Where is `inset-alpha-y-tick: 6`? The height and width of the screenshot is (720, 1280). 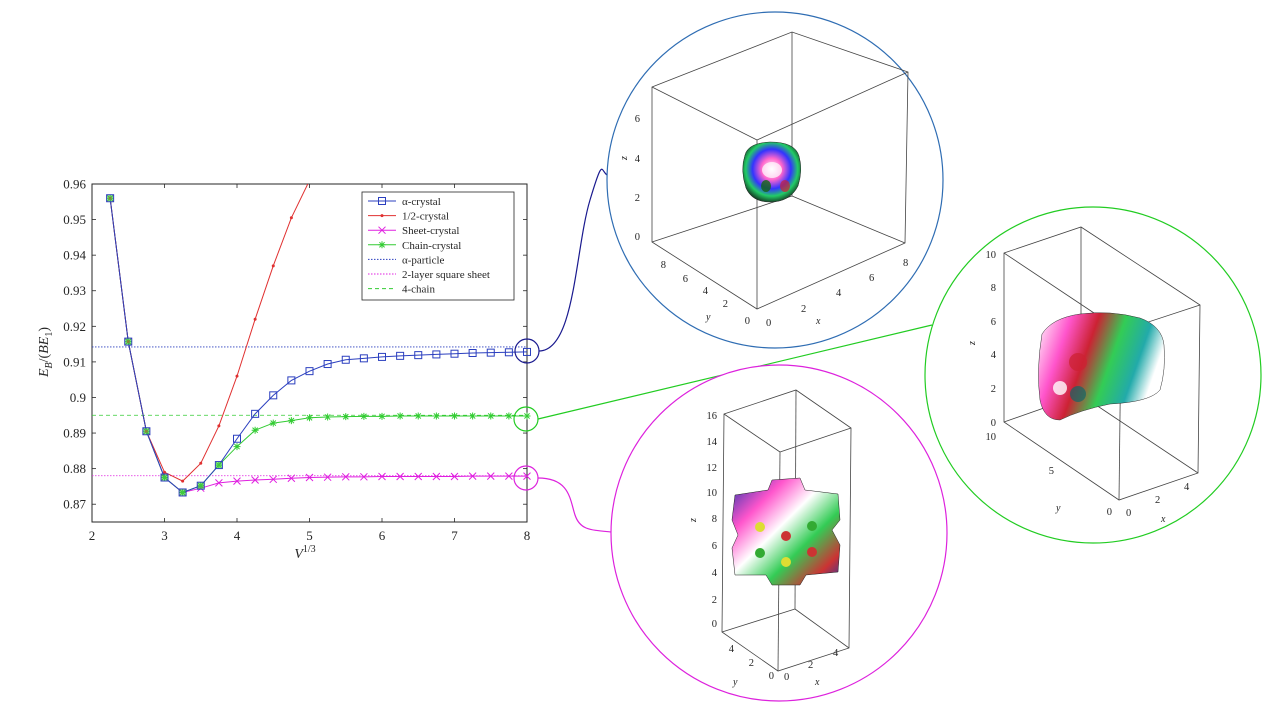
inset-alpha-y-tick: 6 is located at coordinates (685, 279).